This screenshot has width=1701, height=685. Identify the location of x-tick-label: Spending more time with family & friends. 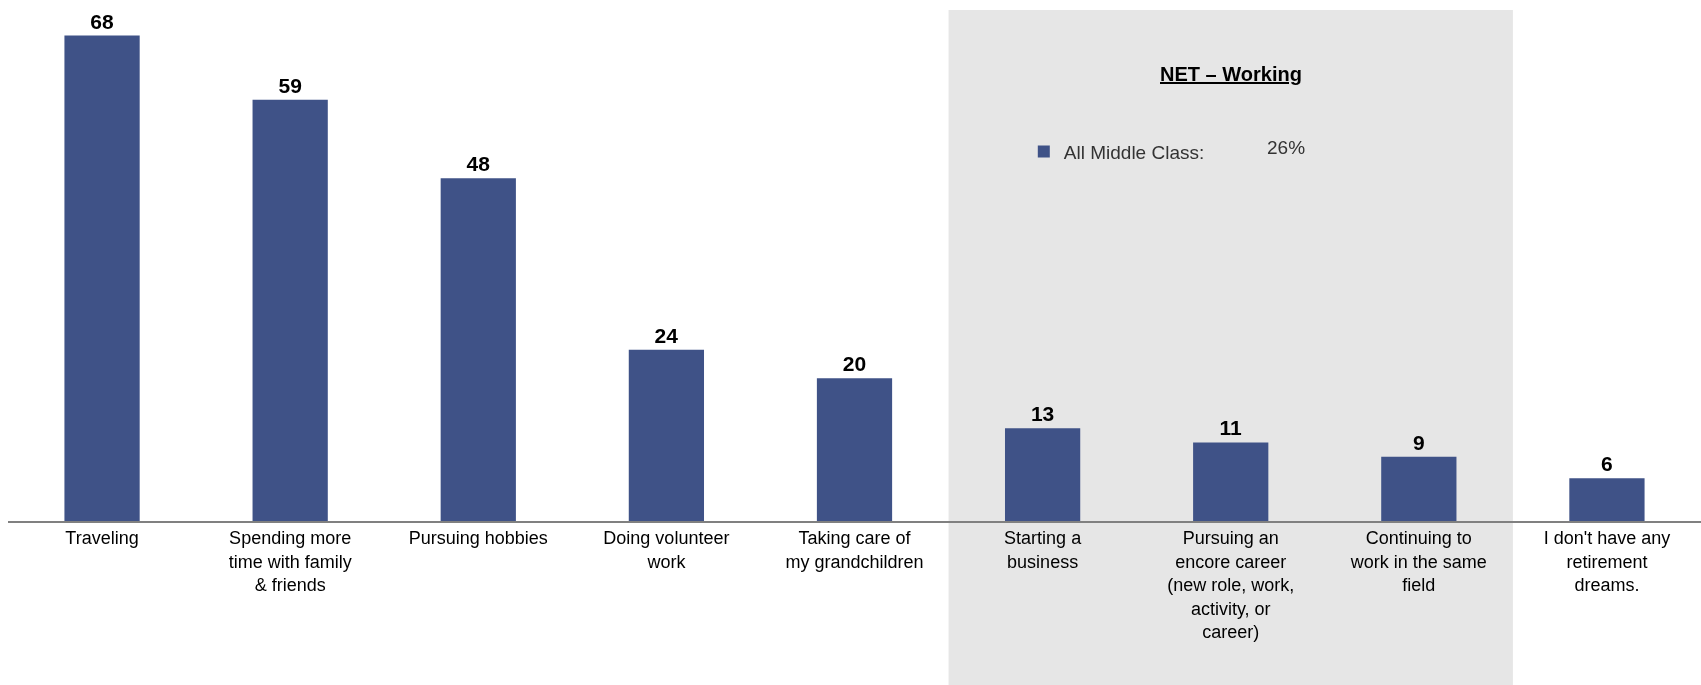
(290, 562).